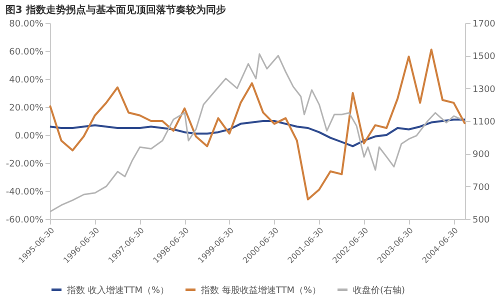 The width and height of the screenshot is (500, 300). What do you see at coordinates (481, 187) in the screenshot?
I see `y2-tick-label: 700` at bounding box center [481, 187].